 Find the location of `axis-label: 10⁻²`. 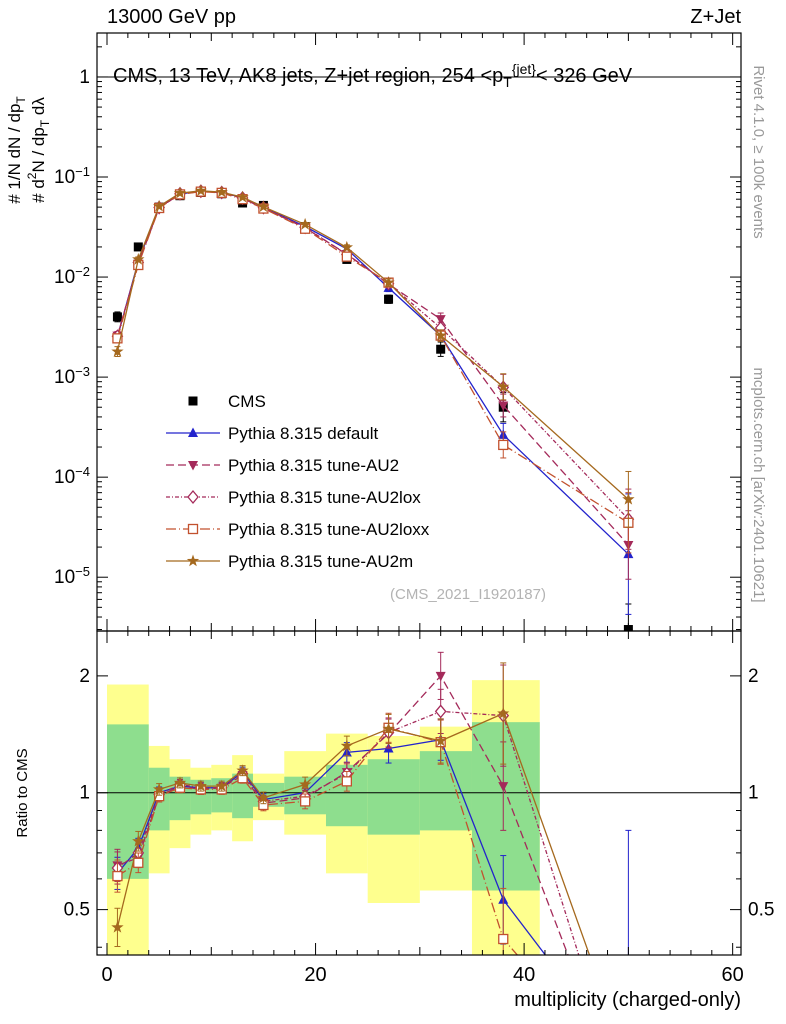

axis-label: 10⁻² is located at coordinates (72, 276).